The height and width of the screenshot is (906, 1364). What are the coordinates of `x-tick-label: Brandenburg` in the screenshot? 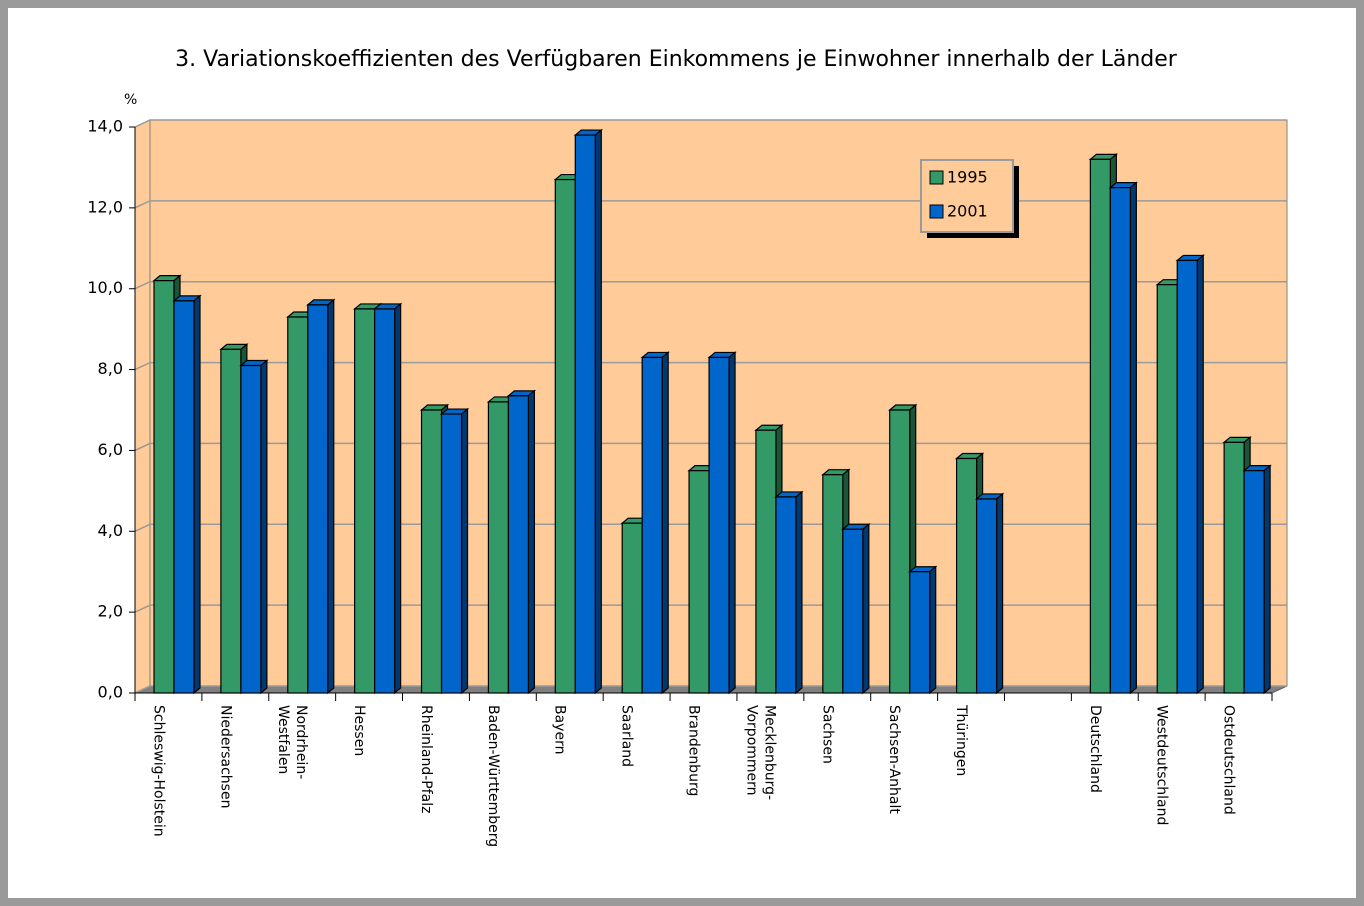 It's located at (694, 750).